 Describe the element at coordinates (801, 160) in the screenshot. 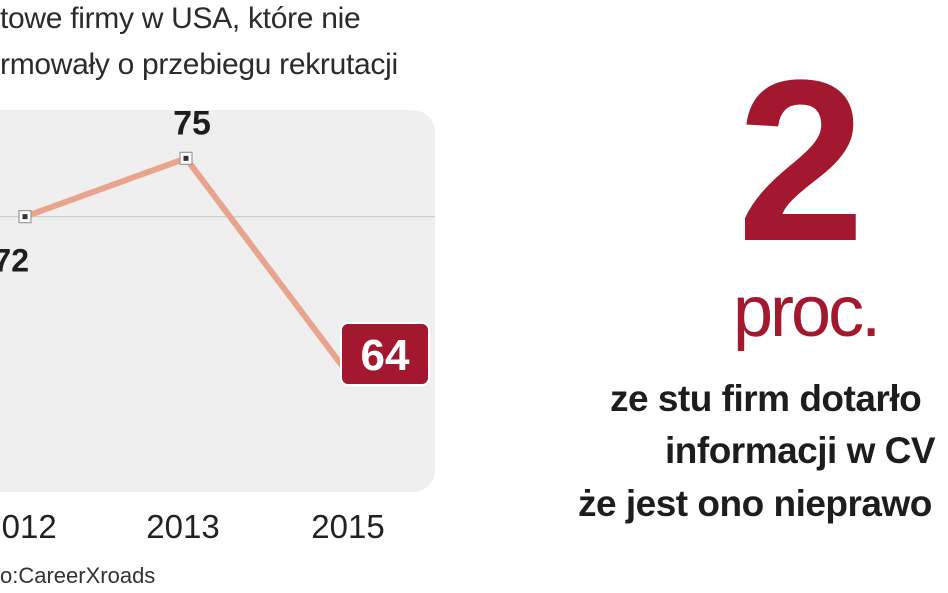

I see `highlight-number: 2` at that location.